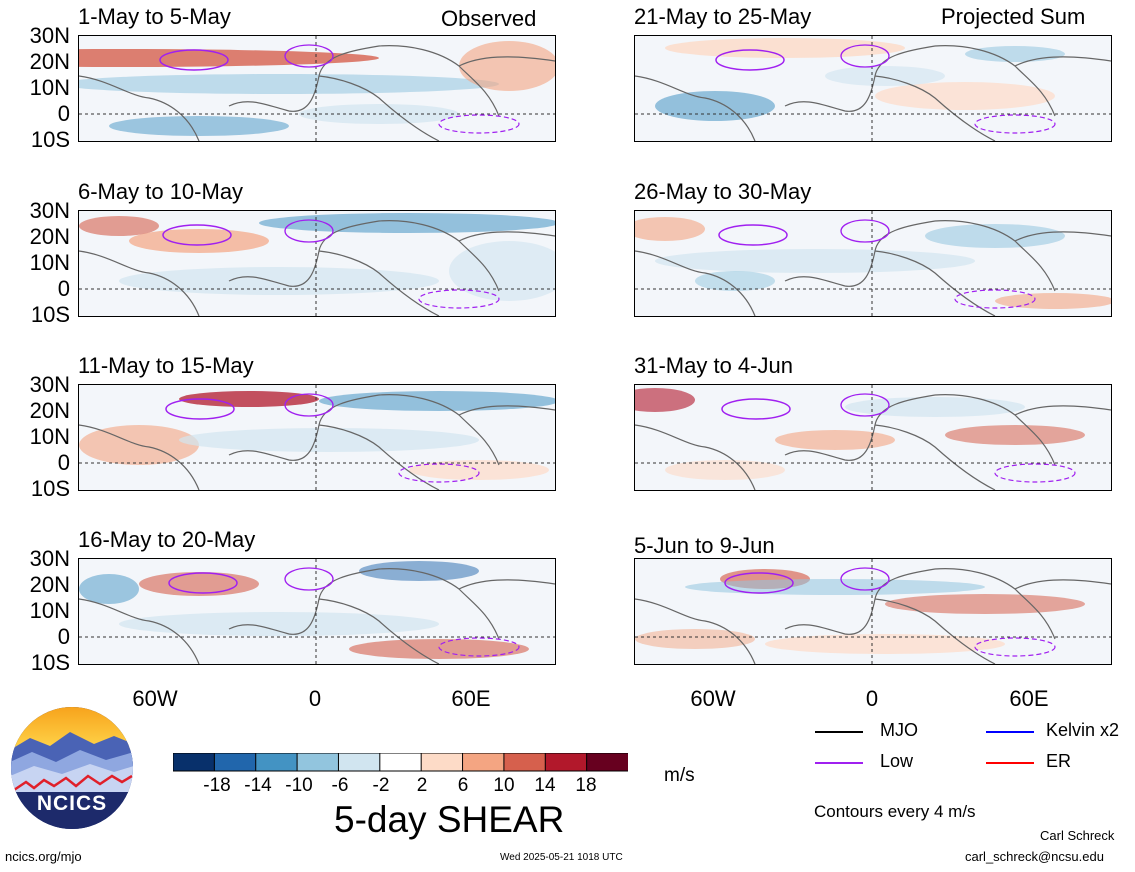  I want to click on colorbar-swatches, so click(400, 762).